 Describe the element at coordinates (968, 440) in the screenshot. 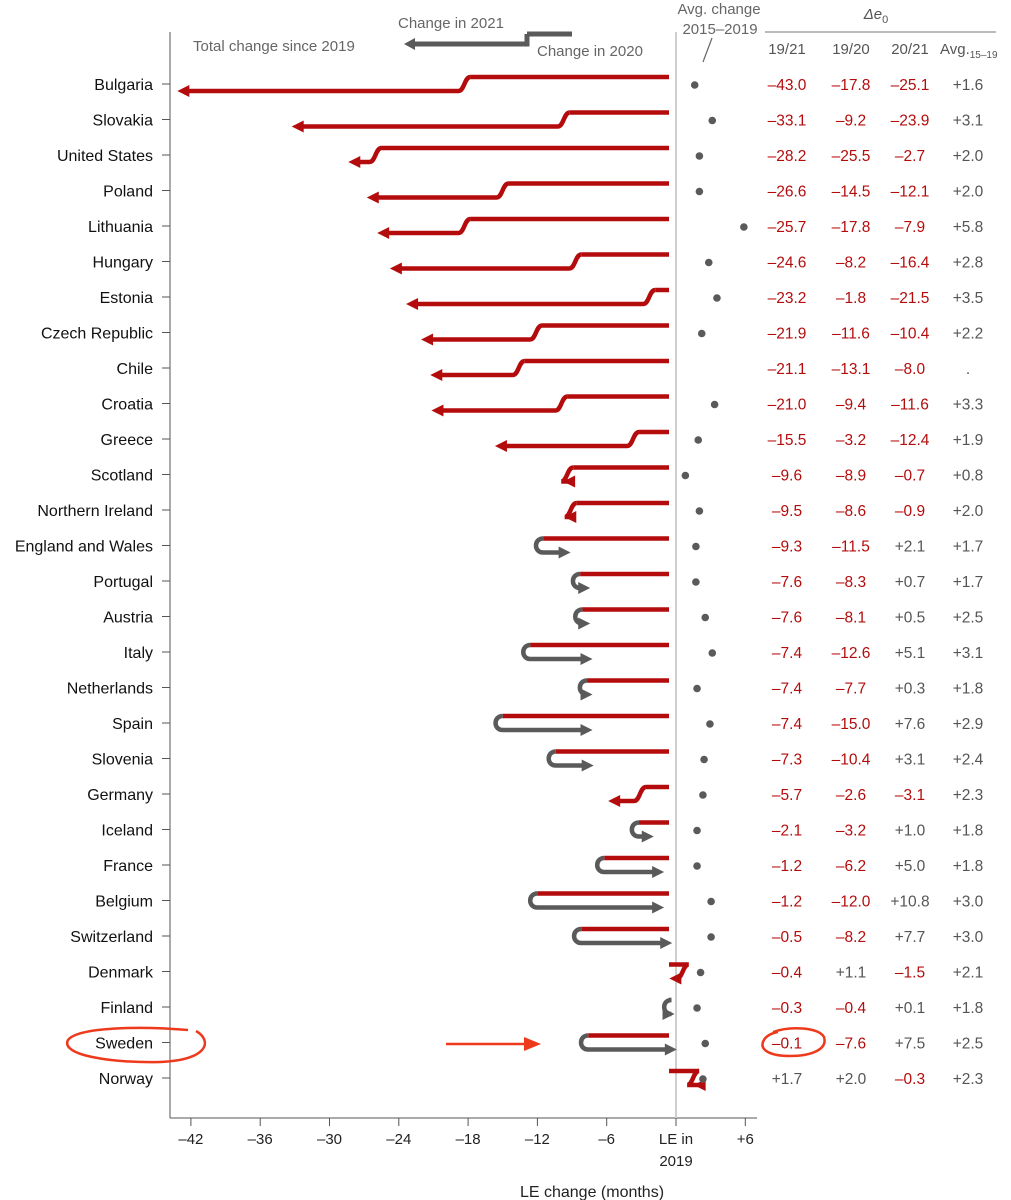

I see `value-cell: +1.9` at that location.